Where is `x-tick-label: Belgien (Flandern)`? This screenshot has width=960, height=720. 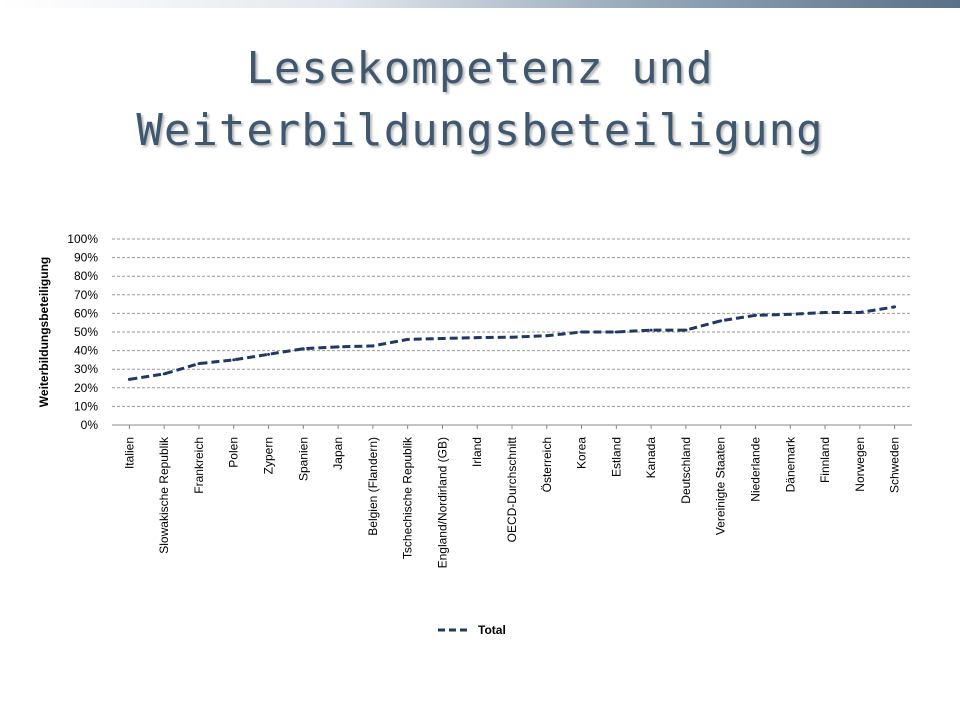 x-tick-label: Belgien (Flandern) is located at coordinates (373, 486).